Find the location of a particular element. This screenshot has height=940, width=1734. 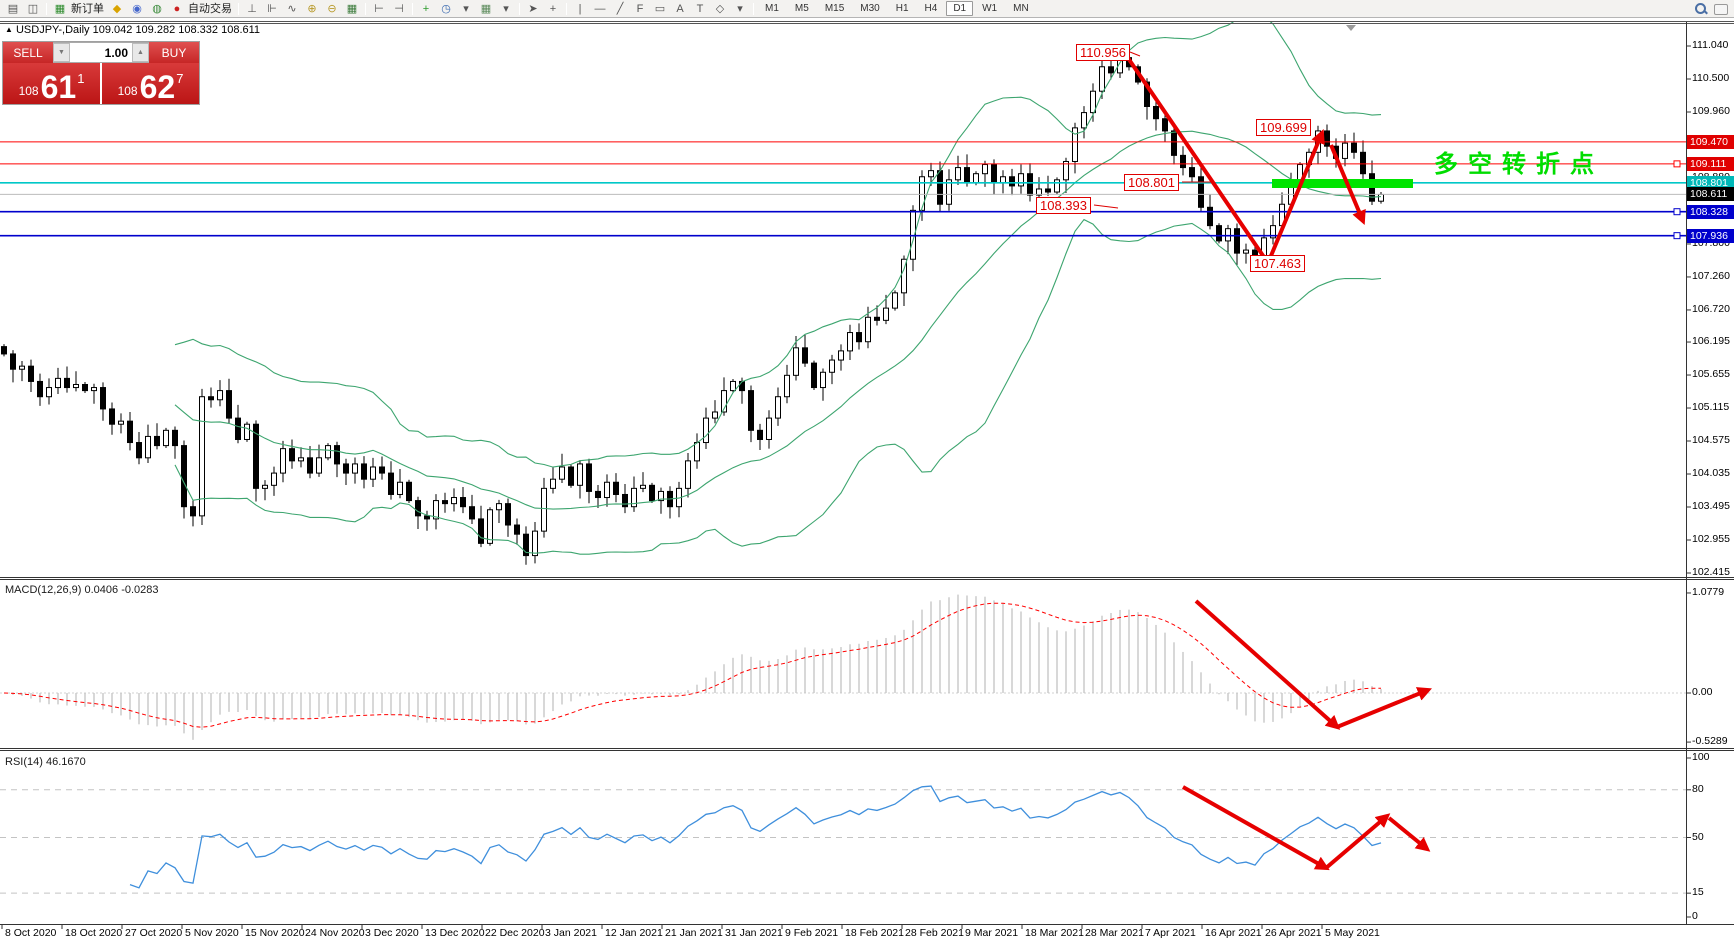

notifications-icon: 1 is located at coordinates (1722, 8).